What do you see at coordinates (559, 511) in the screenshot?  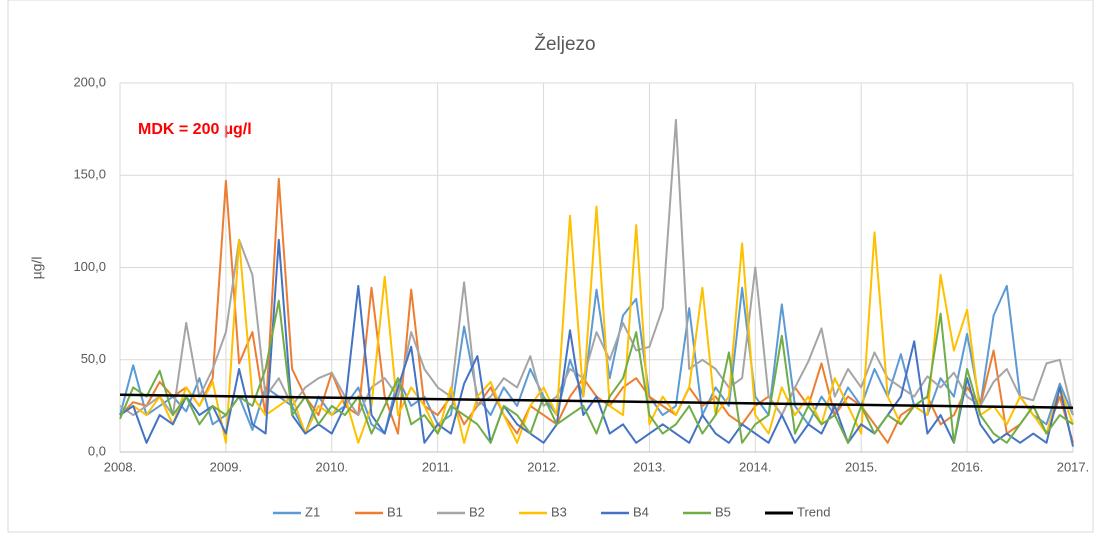 I see `legend-label: B3` at bounding box center [559, 511].